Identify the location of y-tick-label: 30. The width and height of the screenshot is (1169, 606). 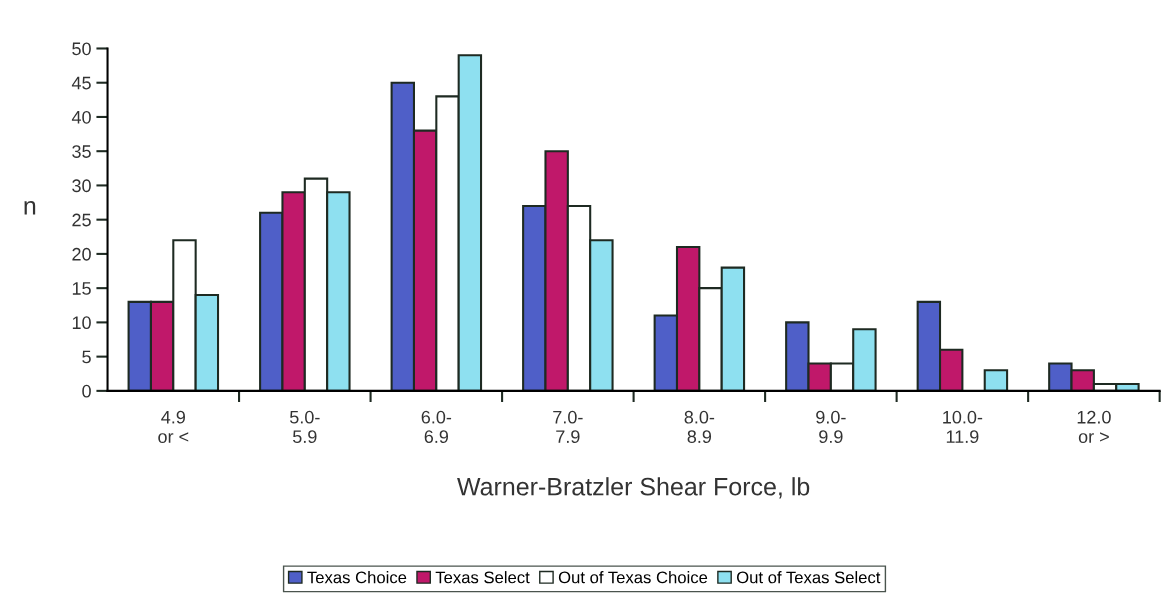
(81, 186).